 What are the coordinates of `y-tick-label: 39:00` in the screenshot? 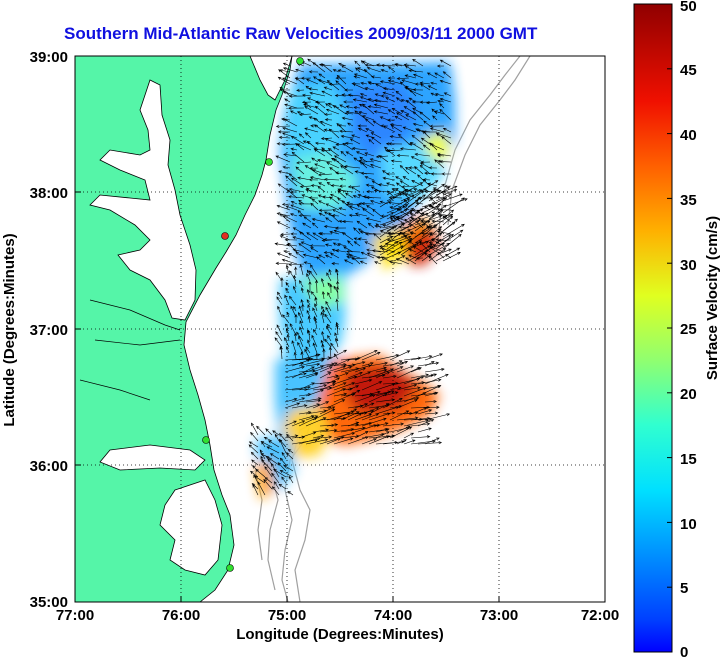 It's located at (49, 57).